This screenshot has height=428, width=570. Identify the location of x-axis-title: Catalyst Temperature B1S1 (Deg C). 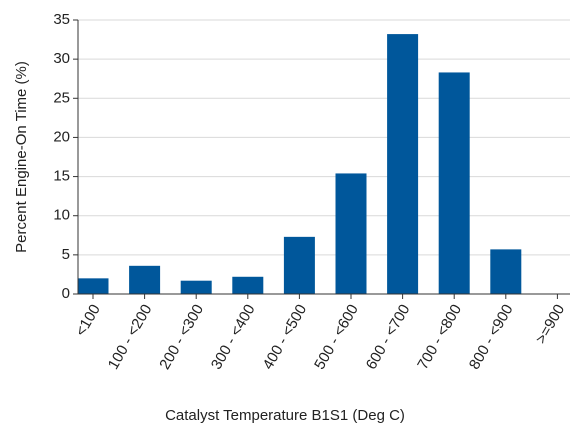
(285, 415).